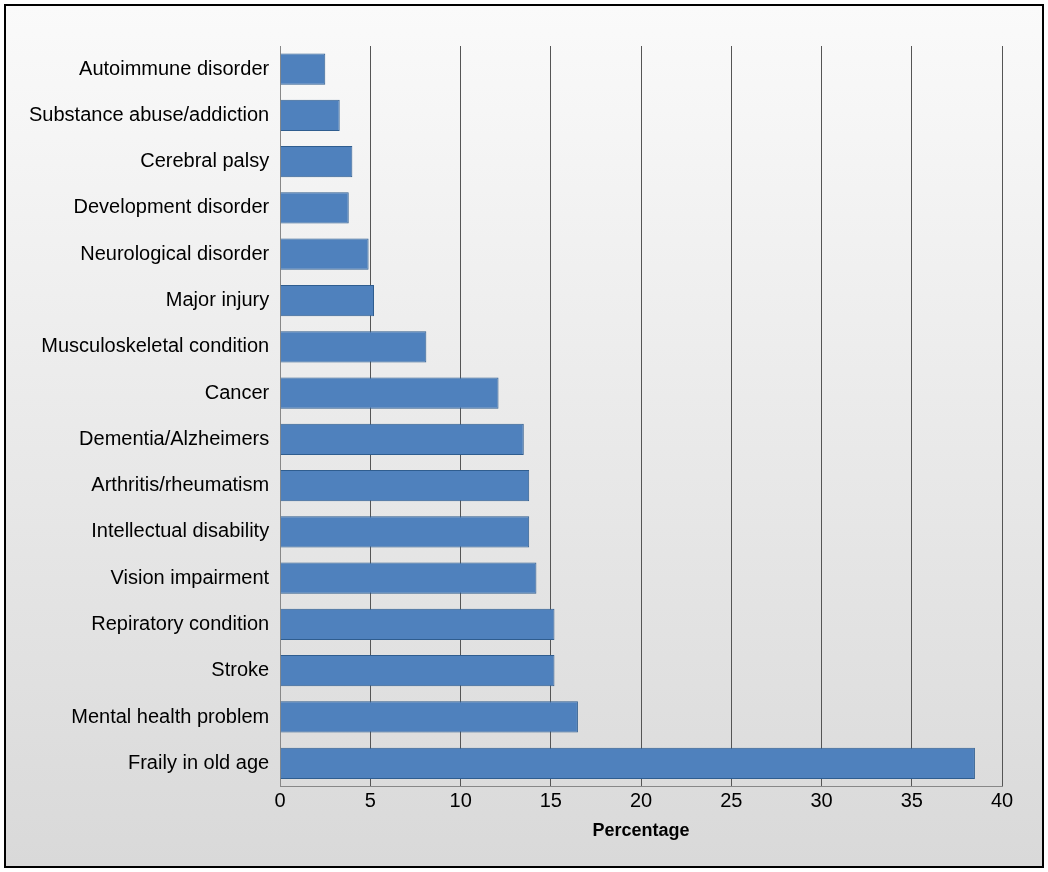  What do you see at coordinates (175, 252) in the screenshot?
I see `y-tick-label: Neurological disorder` at bounding box center [175, 252].